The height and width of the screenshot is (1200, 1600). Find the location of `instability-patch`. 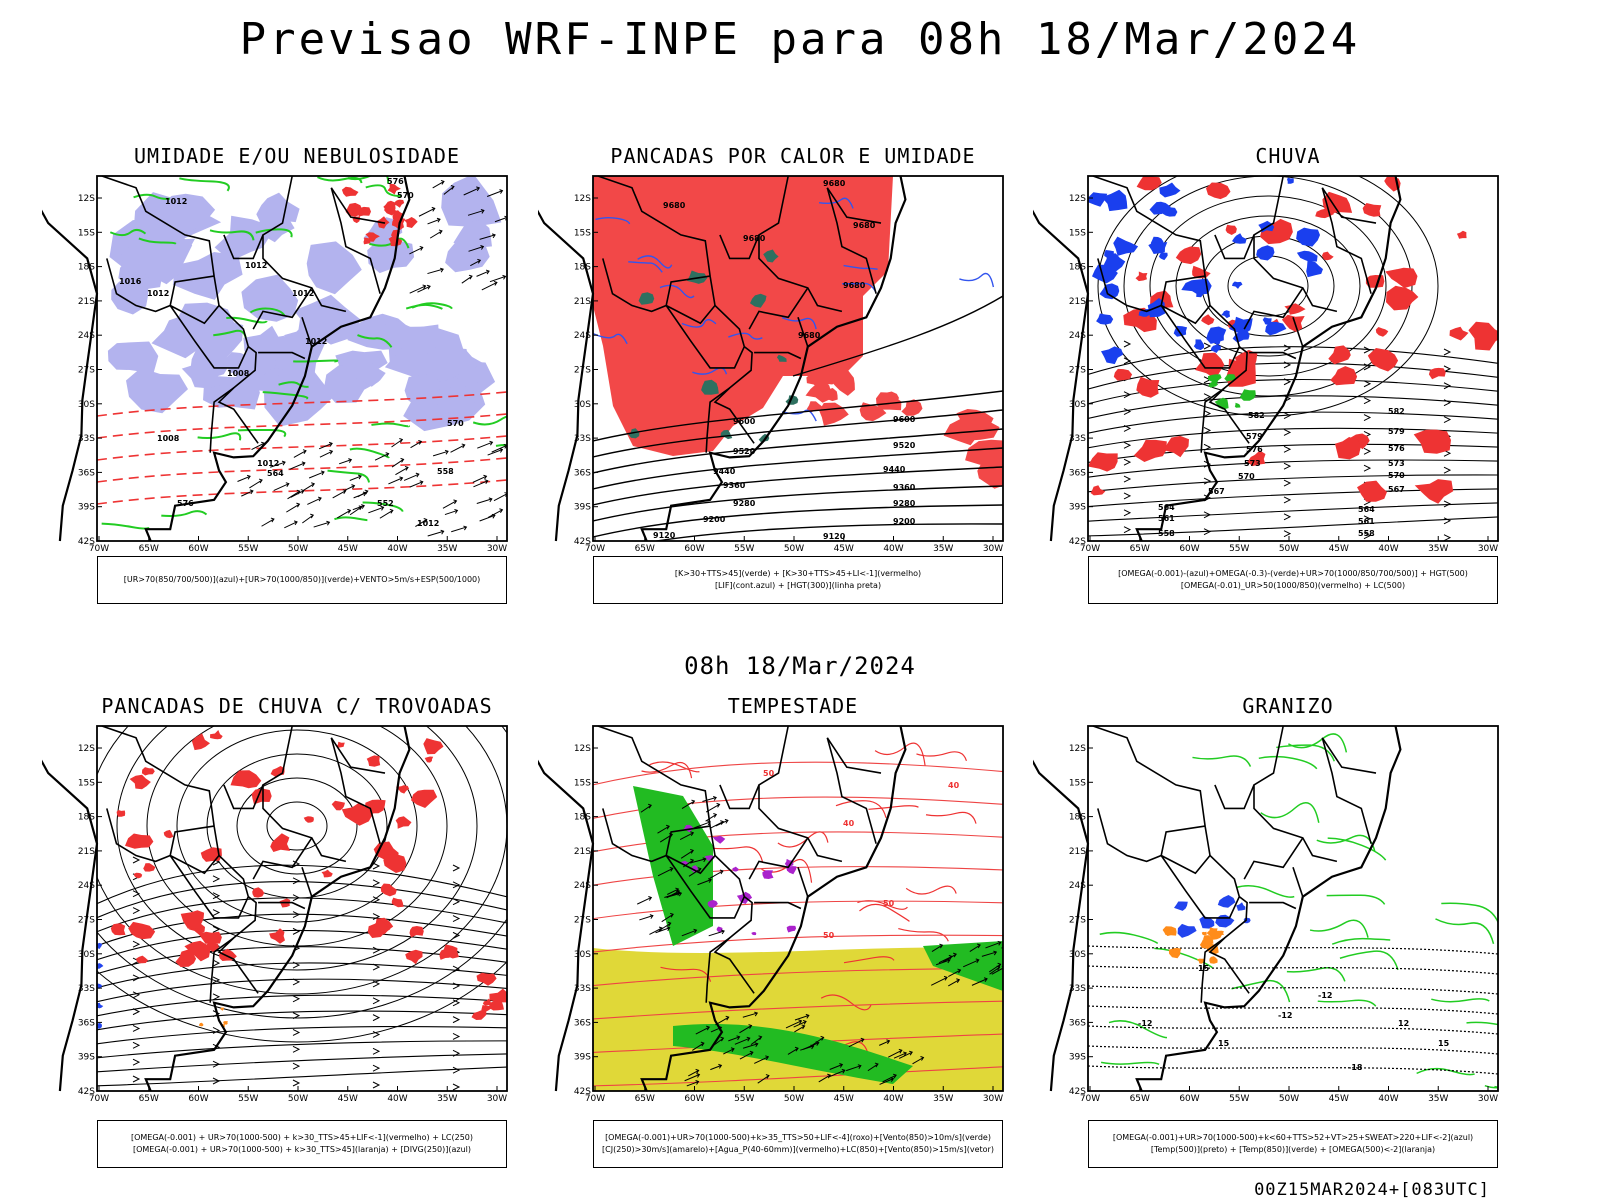

instability-patch is located at coordinates (841, 383).